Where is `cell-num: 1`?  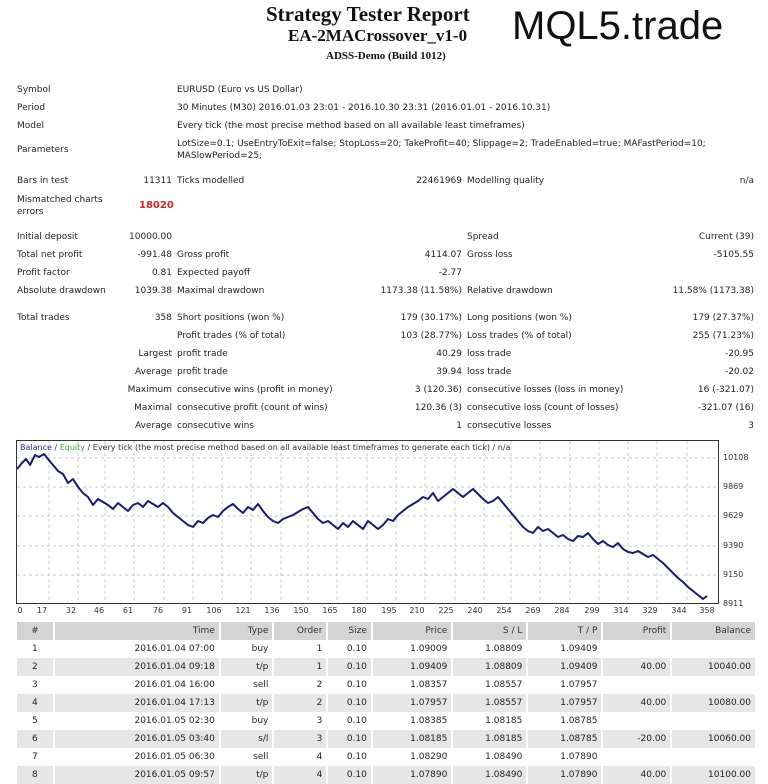
cell-num: 1 is located at coordinates (35, 649).